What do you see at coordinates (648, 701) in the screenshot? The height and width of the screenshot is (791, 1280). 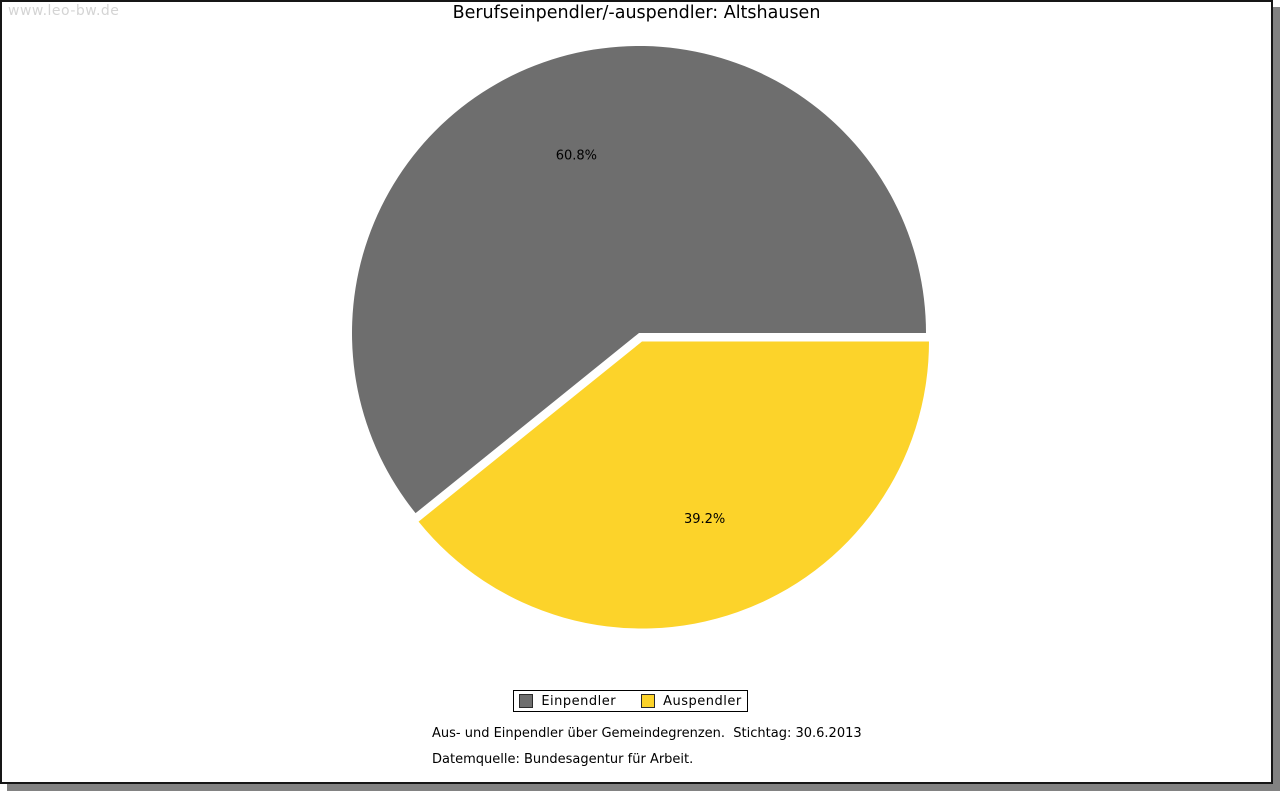 I see `legend-swatch-auspendler` at bounding box center [648, 701].